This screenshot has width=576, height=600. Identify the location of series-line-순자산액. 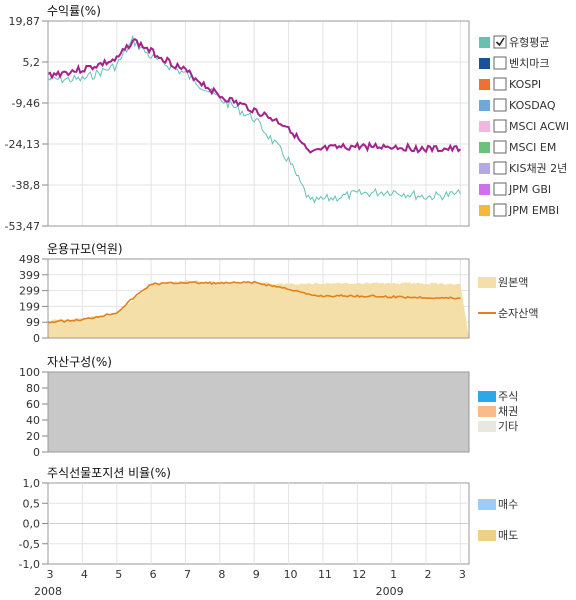
(254, 302).